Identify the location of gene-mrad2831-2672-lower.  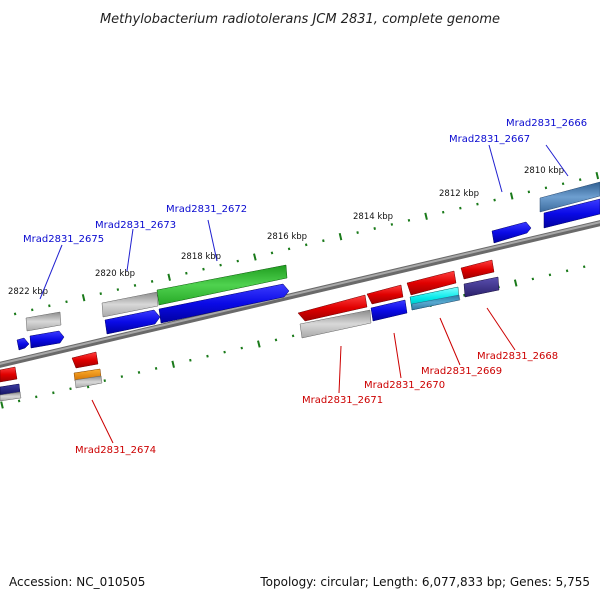
(224, 303).